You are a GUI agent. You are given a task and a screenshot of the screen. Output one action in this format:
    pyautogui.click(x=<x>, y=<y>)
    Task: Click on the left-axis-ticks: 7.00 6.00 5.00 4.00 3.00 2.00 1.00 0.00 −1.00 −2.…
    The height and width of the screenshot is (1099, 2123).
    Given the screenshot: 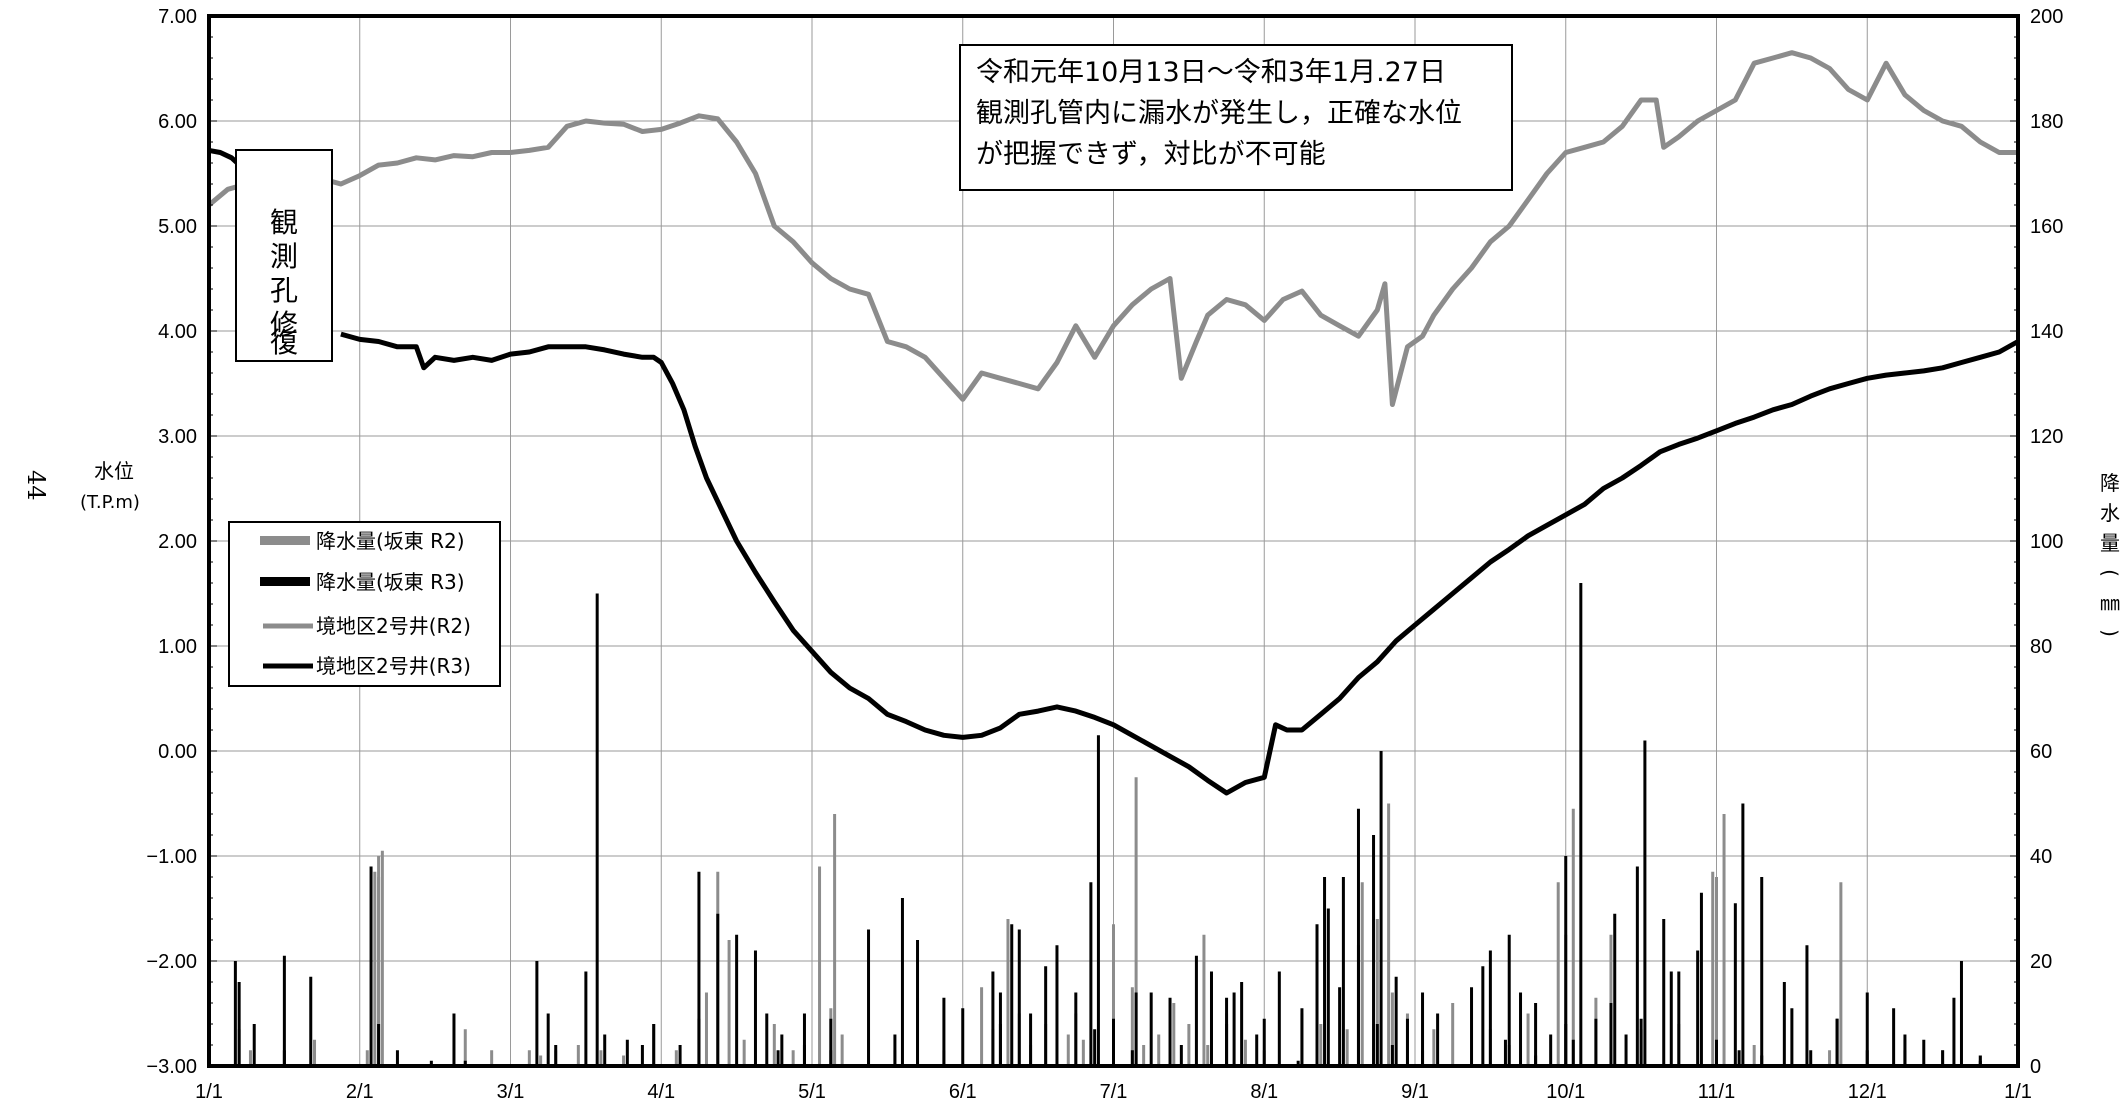 What is the action you would take?
    pyautogui.click(x=181, y=542)
    